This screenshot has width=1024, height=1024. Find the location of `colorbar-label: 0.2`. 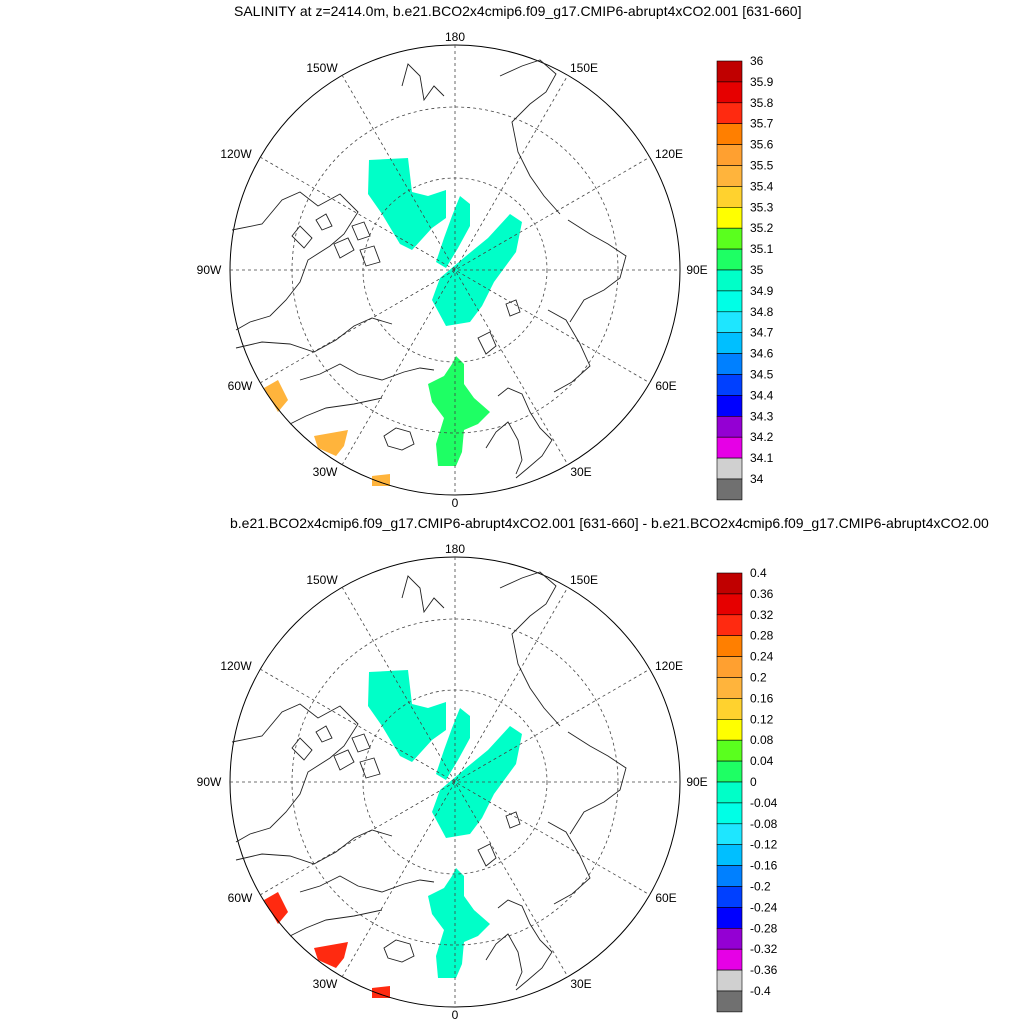

colorbar-label: 0.2 is located at coordinates (758, 678).